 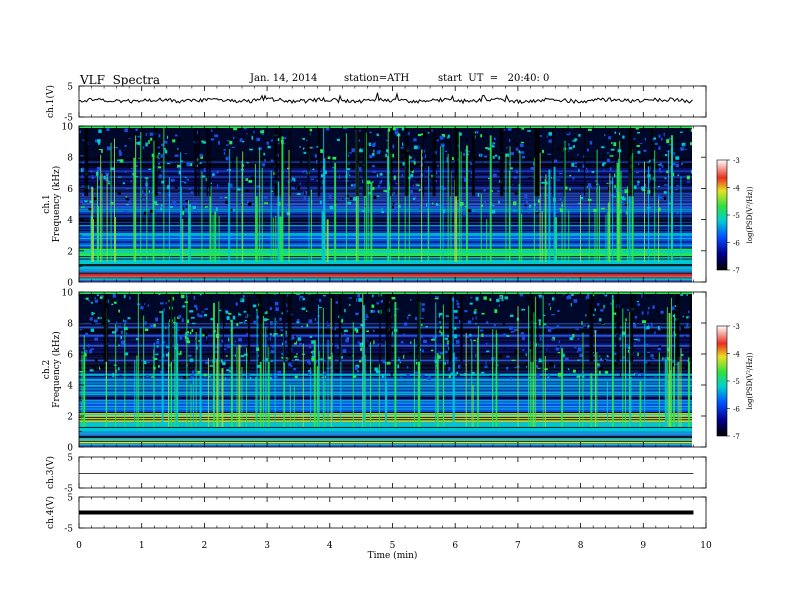 What do you see at coordinates (581, 546) in the screenshot?
I see `x-tick-label: 8` at bounding box center [581, 546].